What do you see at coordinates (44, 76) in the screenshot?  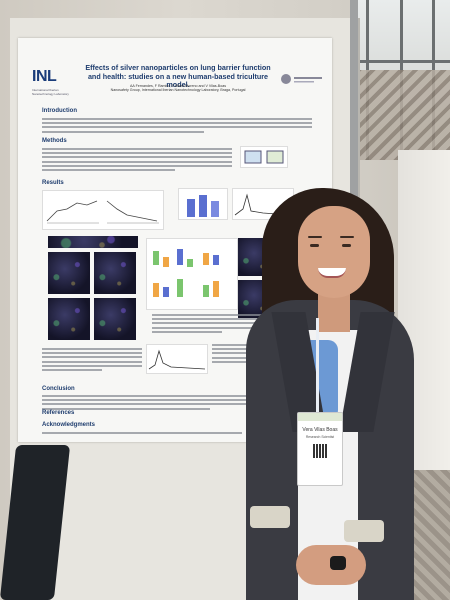 I see `inl-logo: INL` at bounding box center [44, 76].